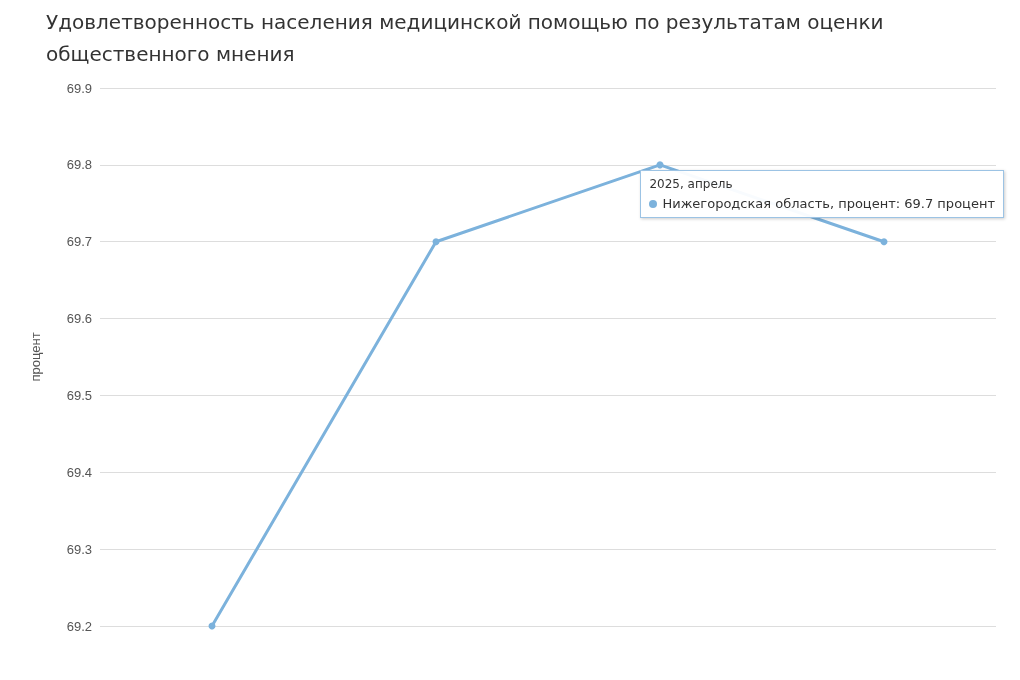  What do you see at coordinates (79, 165) in the screenshot?
I see `y-tick-label: 69.8` at bounding box center [79, 165].